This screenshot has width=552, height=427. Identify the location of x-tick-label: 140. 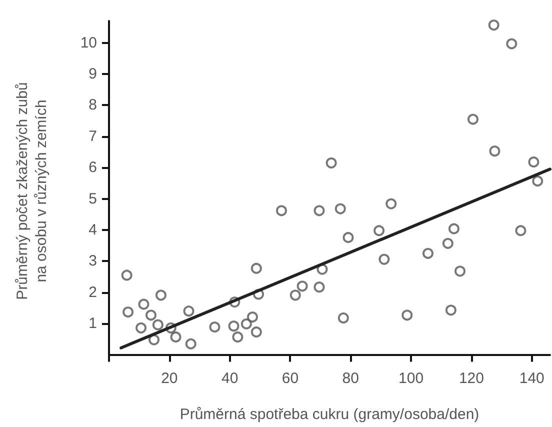
(531, 378).